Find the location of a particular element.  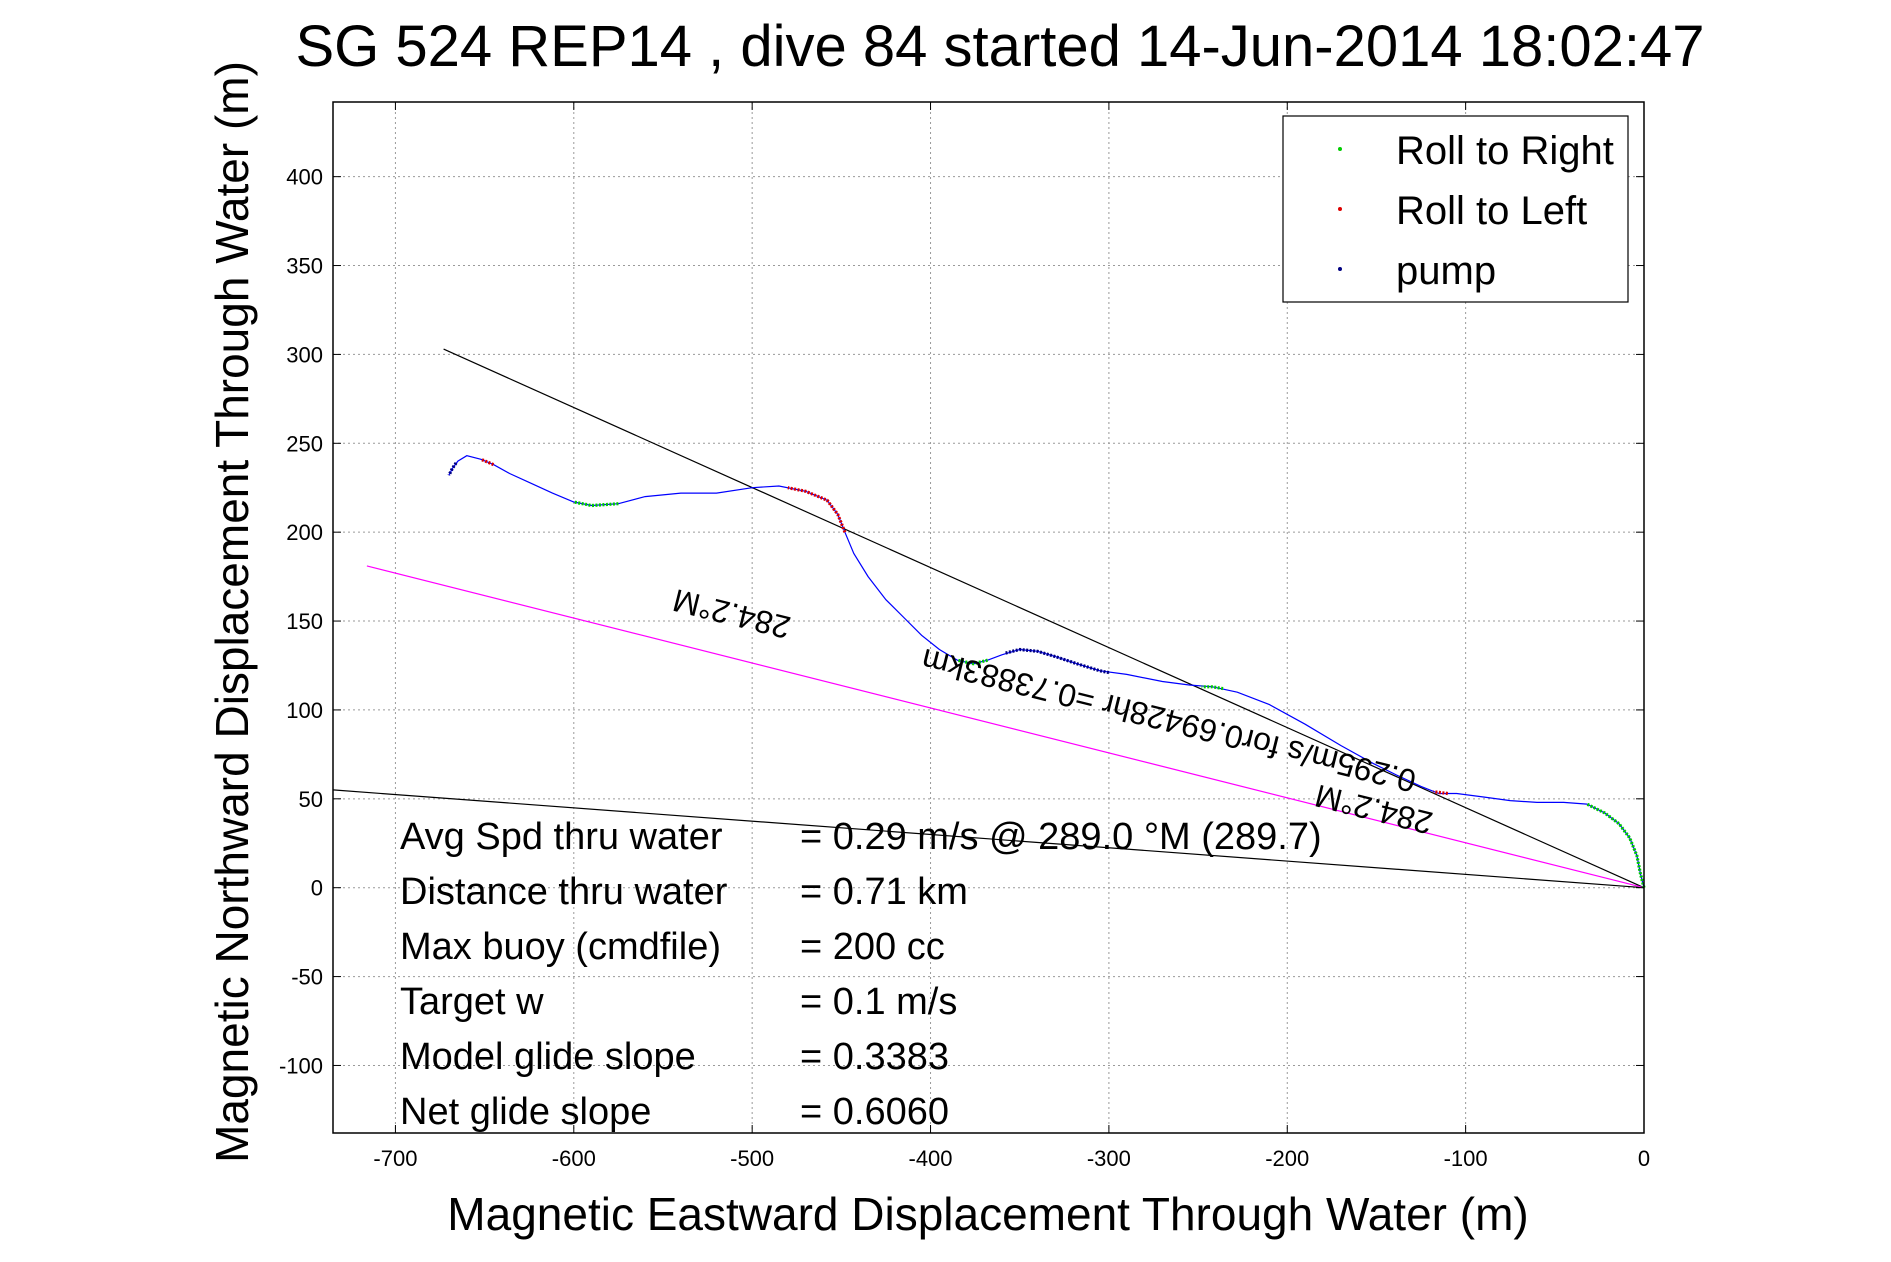

x-tick-label: -100 is located at coordinates (1466, 1158).